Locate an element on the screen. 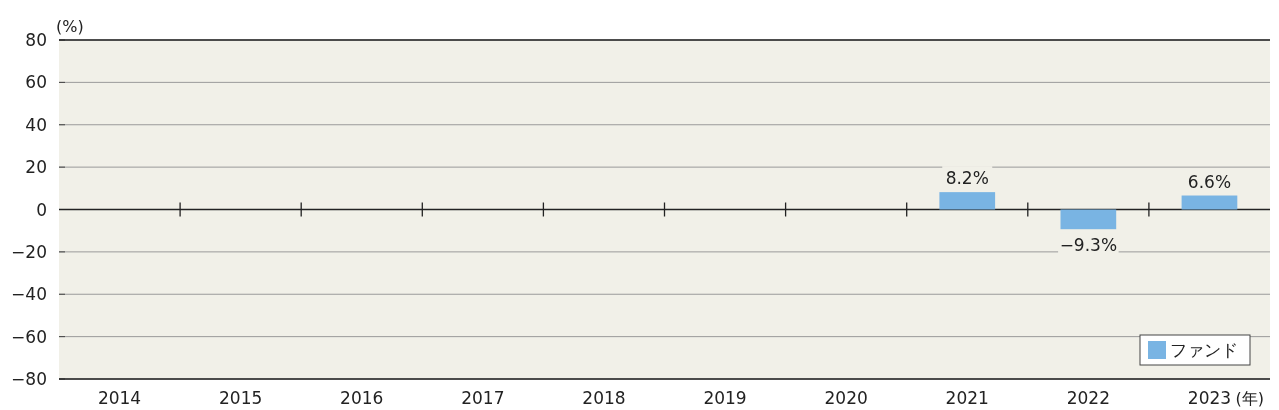 This screenshot has height=410, width=1279. x-axis-title: (年) is located at coordinates (1249, 398).